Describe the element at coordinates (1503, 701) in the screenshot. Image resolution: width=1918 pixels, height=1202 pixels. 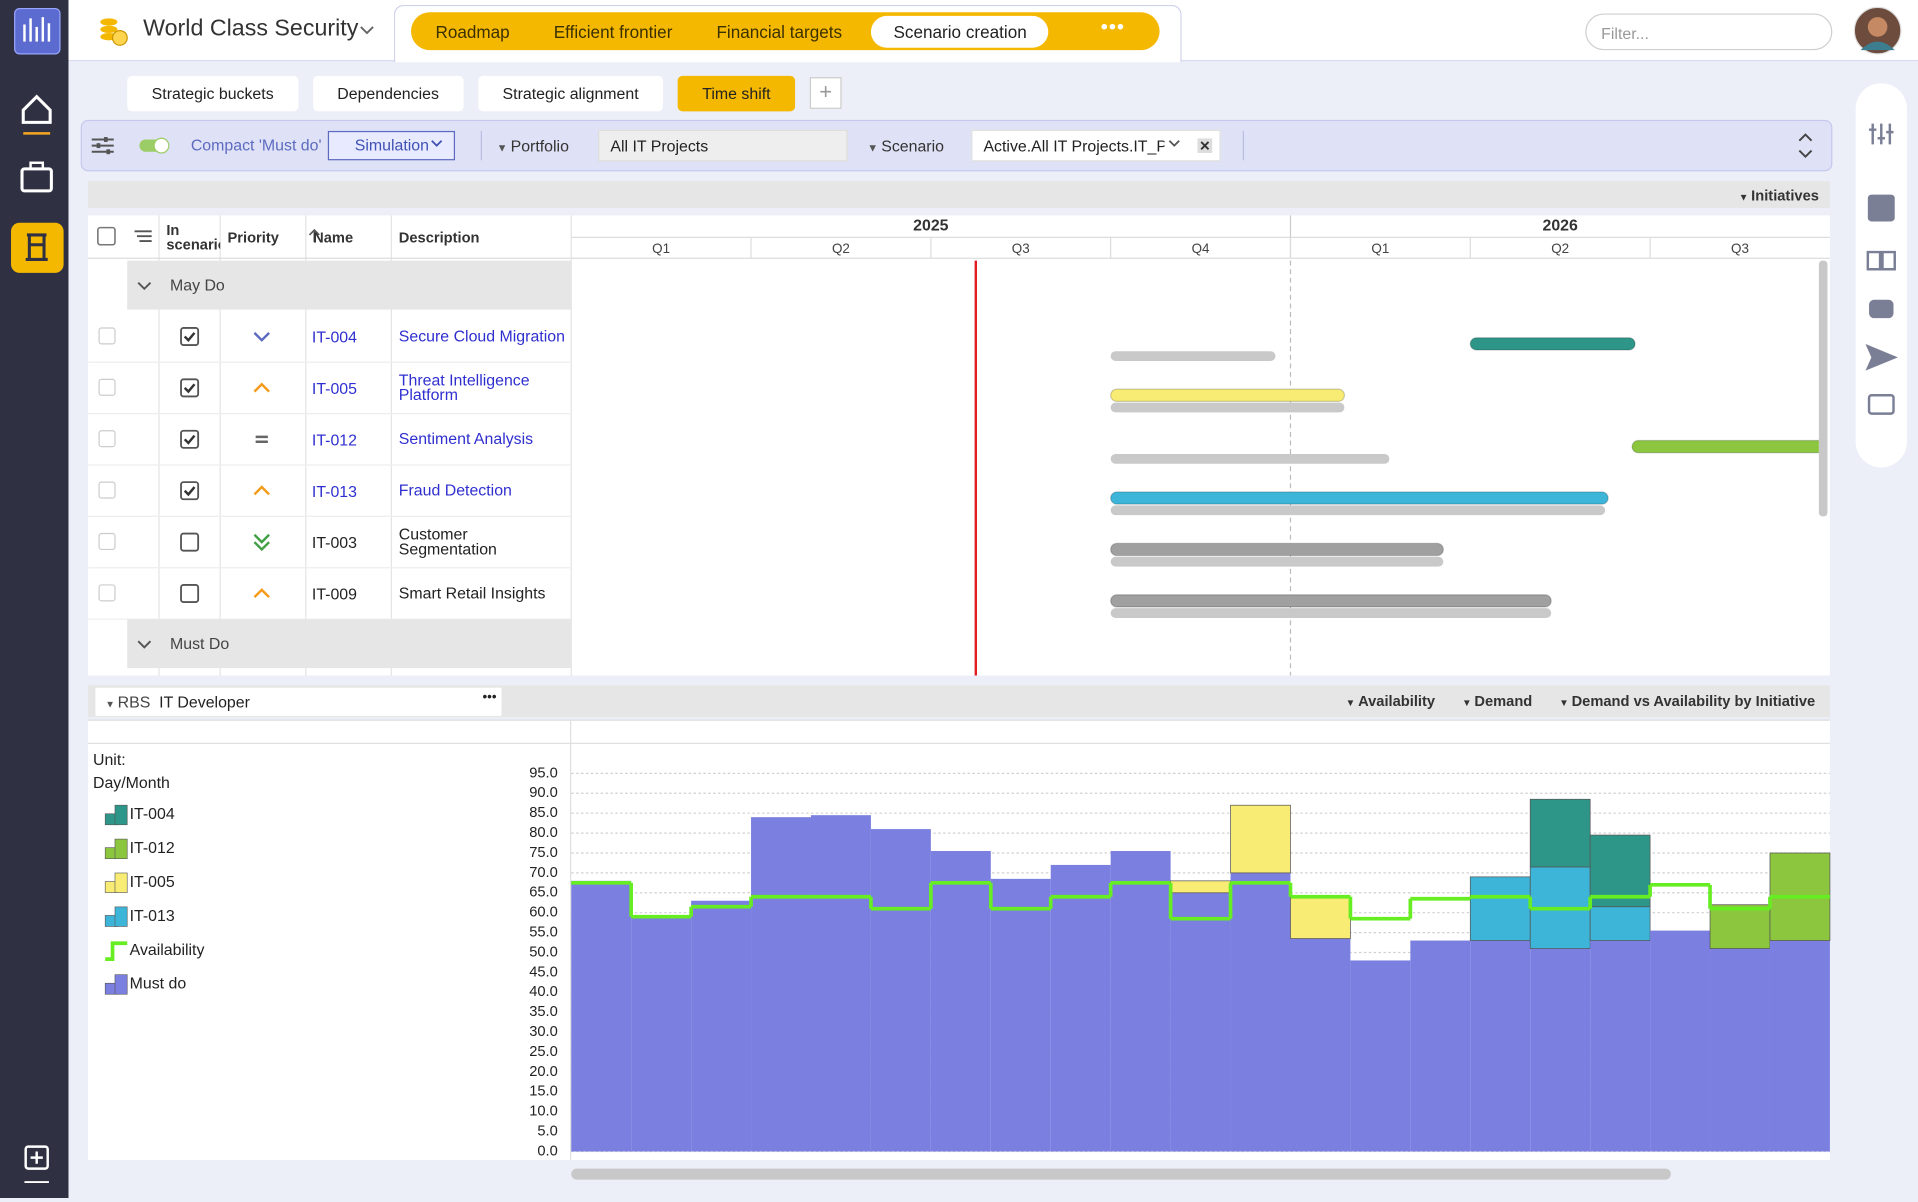
I see `view-label: Demand` at that location.